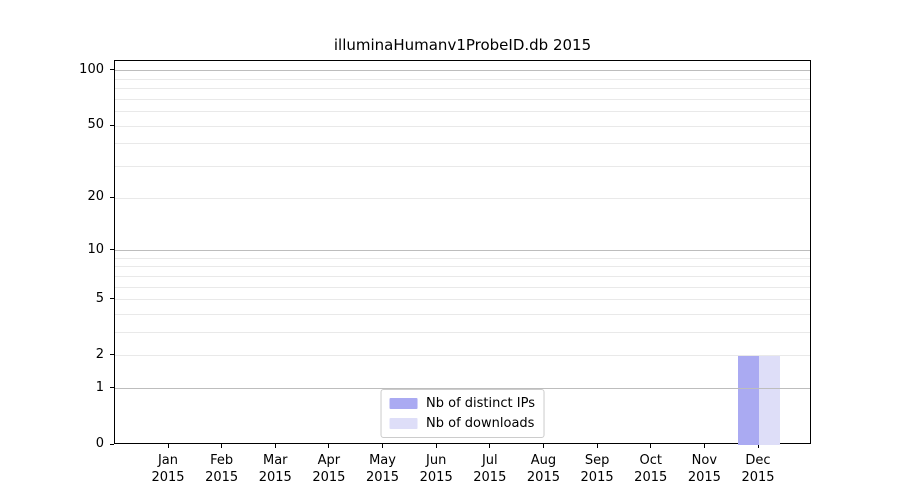 The image size is (900, 500). What do you see at coordinates (462, 45) in the screenshot?
I see `chart-title: illuminaHumanv1ProbeID.db 2015` at bounding box center [462, 45].